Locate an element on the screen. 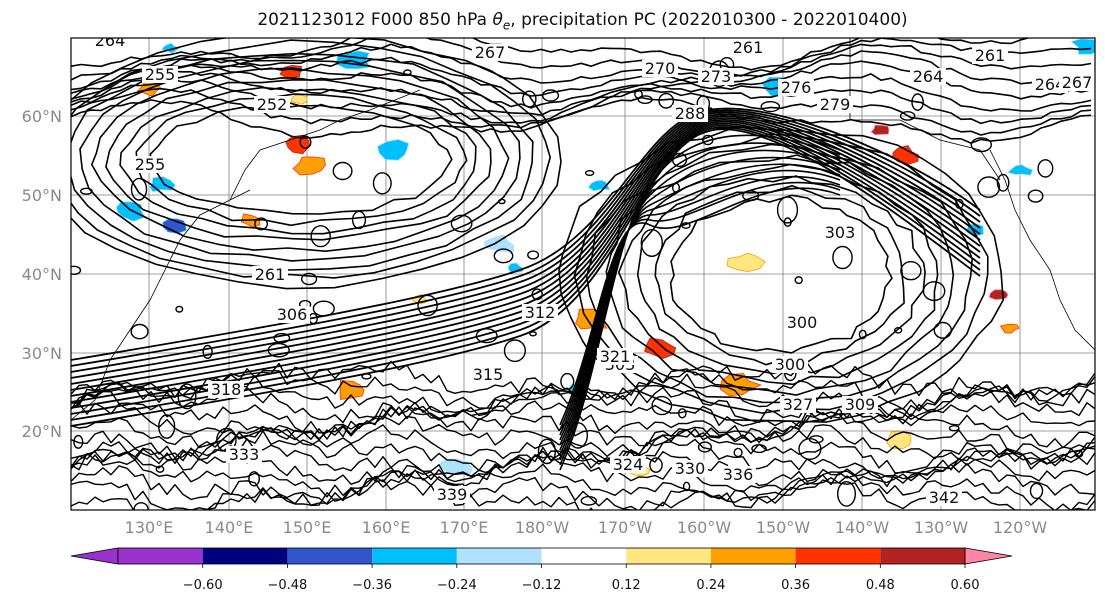 This screenshot has width=1105, height=603. contour-label: 276 is located at coordinates (796, 87).